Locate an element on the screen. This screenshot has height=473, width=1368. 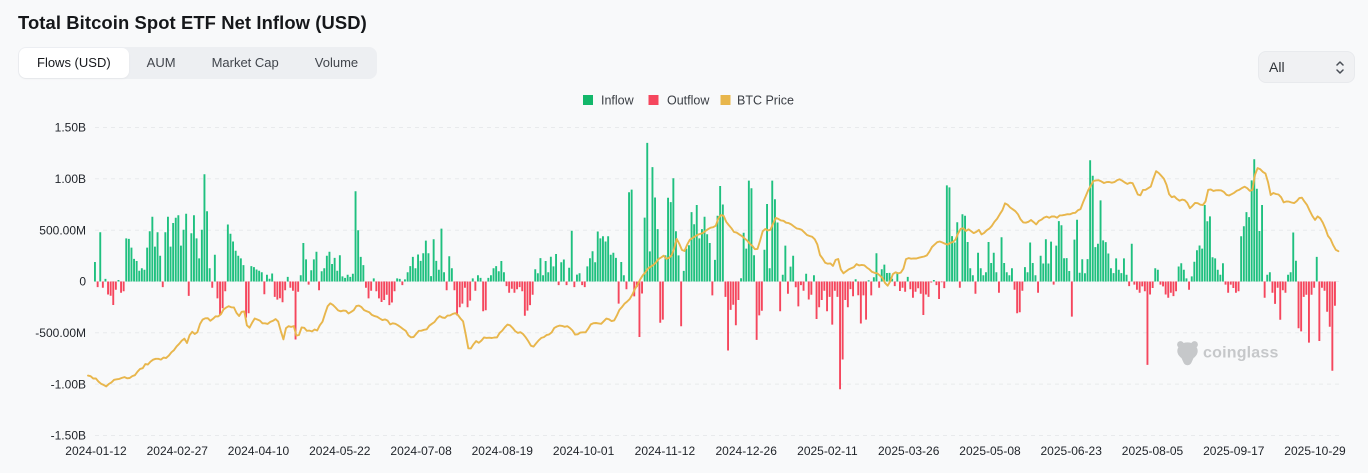
svg-text: 2025-05-08 is located at coordinates (990, 451).